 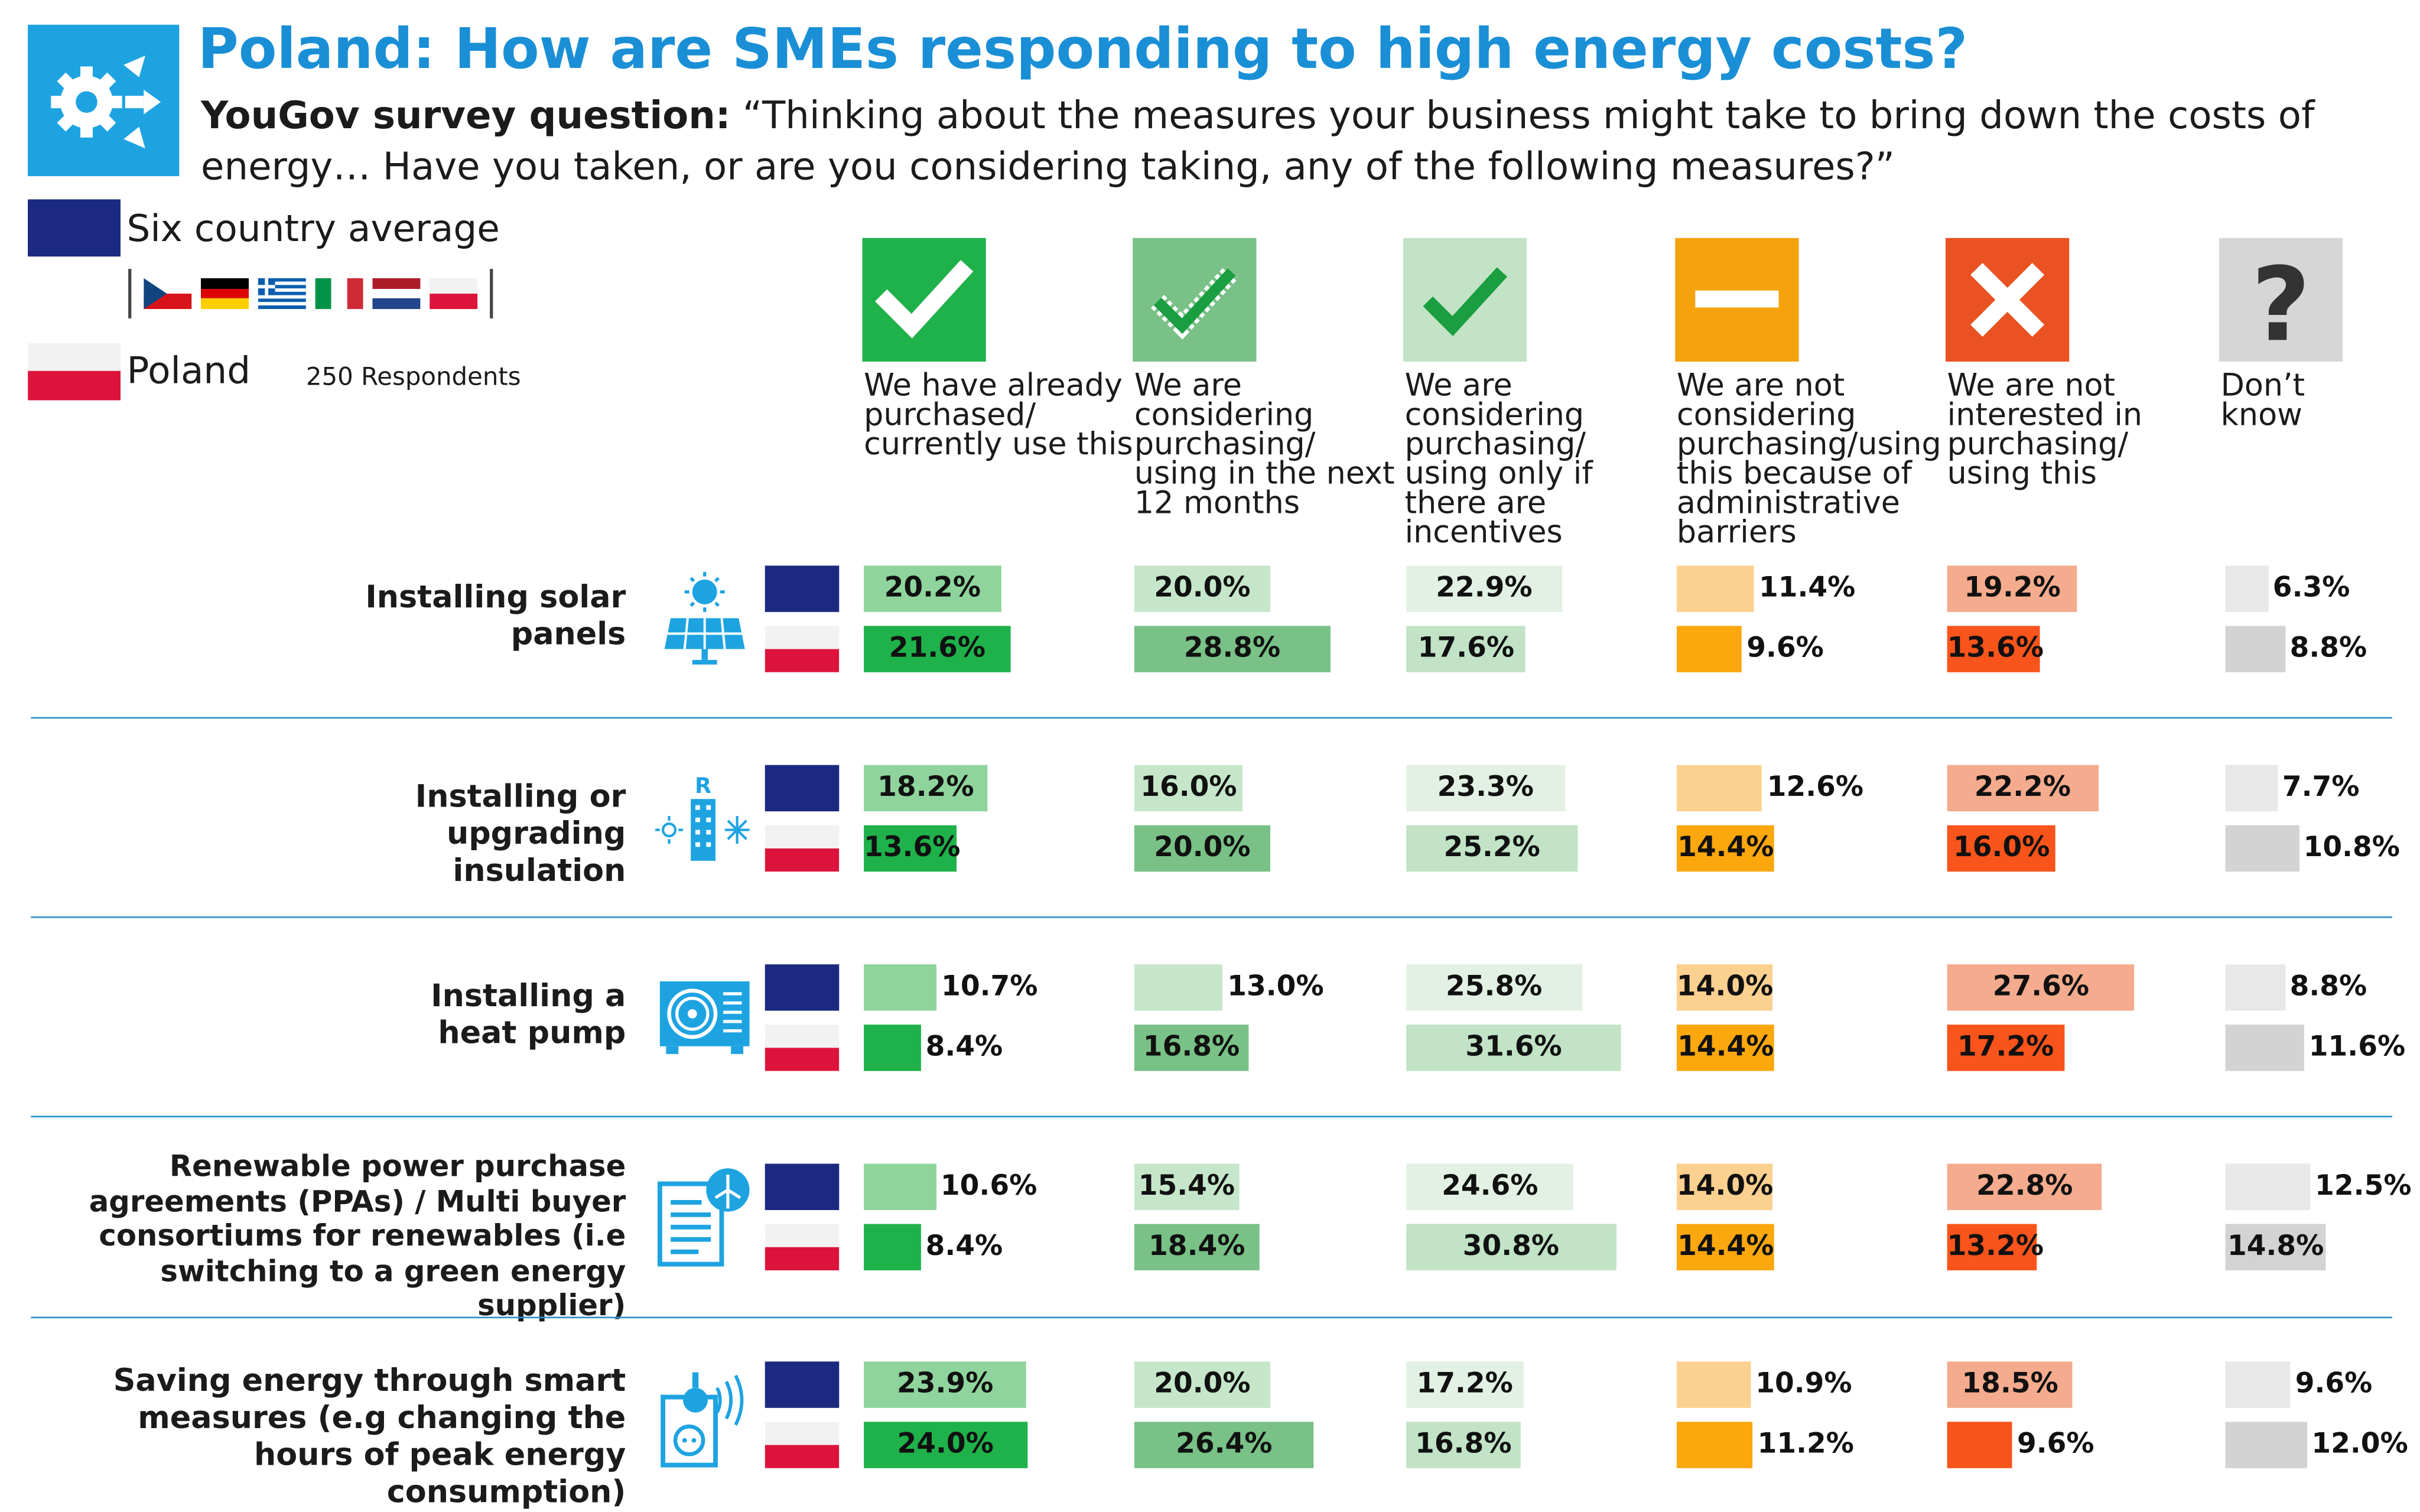 I want to click on dotted-check-icon, so click(x=1195, y=300).